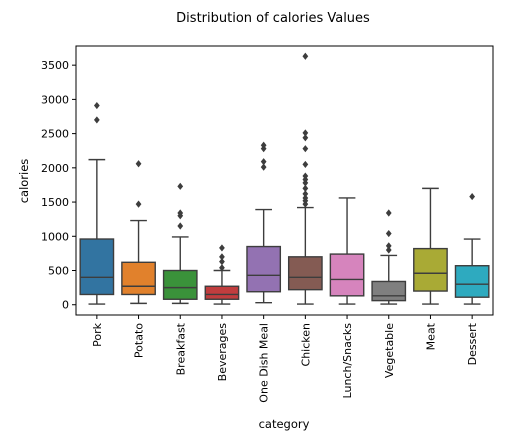  Describe the element at coordinates (264, 363) in the screenshot. I see `x-tick-label: One Dish Meal` at that location.